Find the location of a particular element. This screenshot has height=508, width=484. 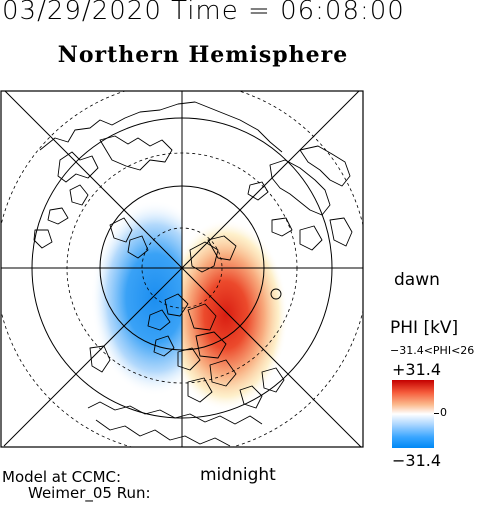

colorbar-min-label: −31.4 is located at coordinates (417, 460).